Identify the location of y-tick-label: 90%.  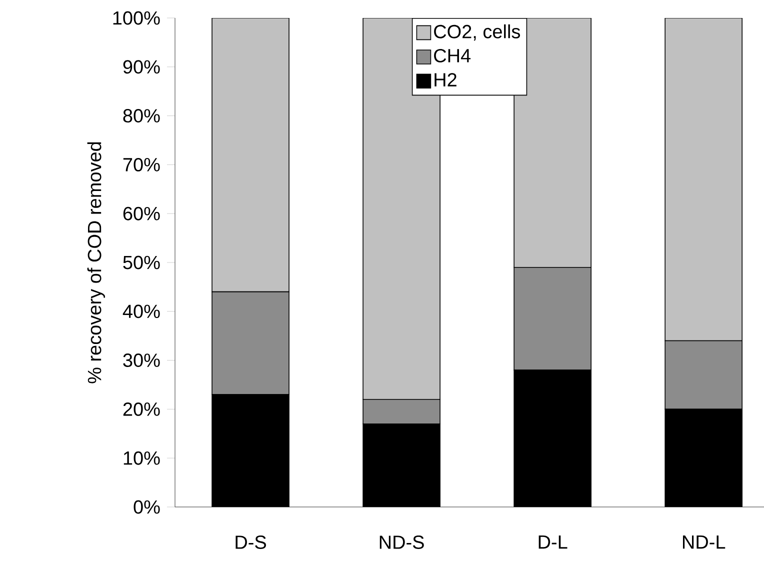
(141, 67).